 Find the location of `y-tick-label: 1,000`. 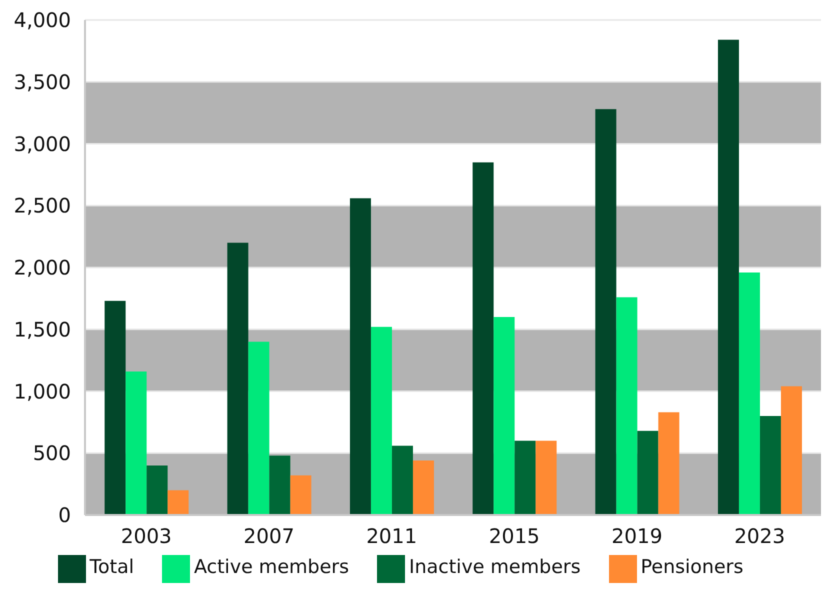

y-tick-label: 1,000 is located at coordinates (42, 391).